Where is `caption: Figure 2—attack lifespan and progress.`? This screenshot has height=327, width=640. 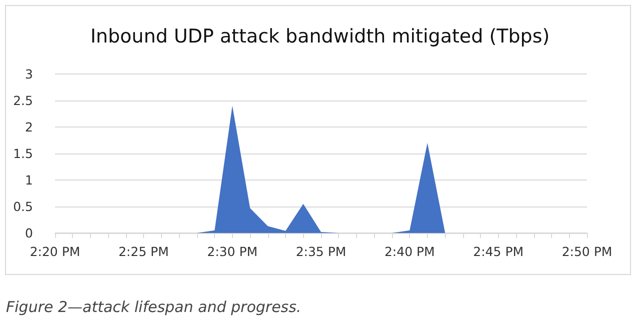
caption: Figure 2—attack lifespan and progress. is located at coordinates (154, 307).